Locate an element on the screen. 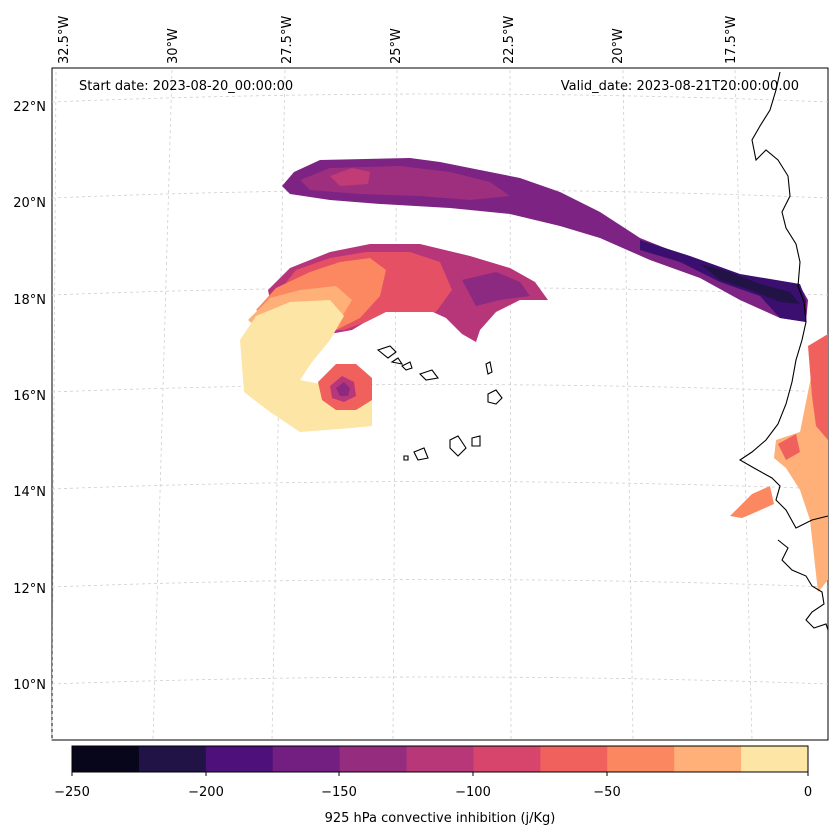  lat-label-16n: 16°N is located at coordinates (29, 396).